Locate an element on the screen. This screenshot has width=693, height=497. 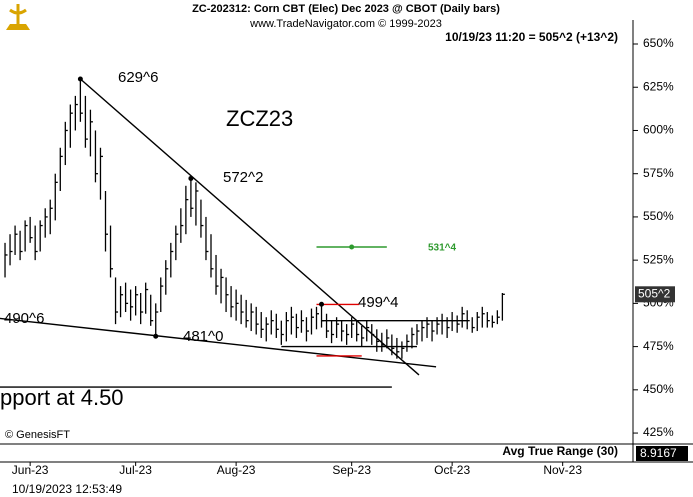
annotation: pport at 4.50 is located at coordinates (62, 397).